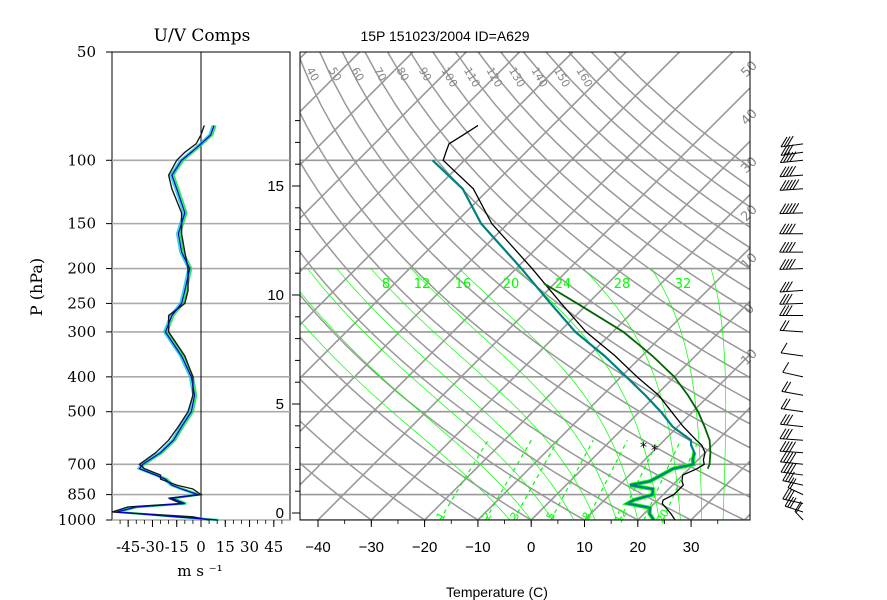  What do you see at coordinates (201, 547) in the screenshot?
I see `wind-tick-label: 0` at bounding box center [201, 547].